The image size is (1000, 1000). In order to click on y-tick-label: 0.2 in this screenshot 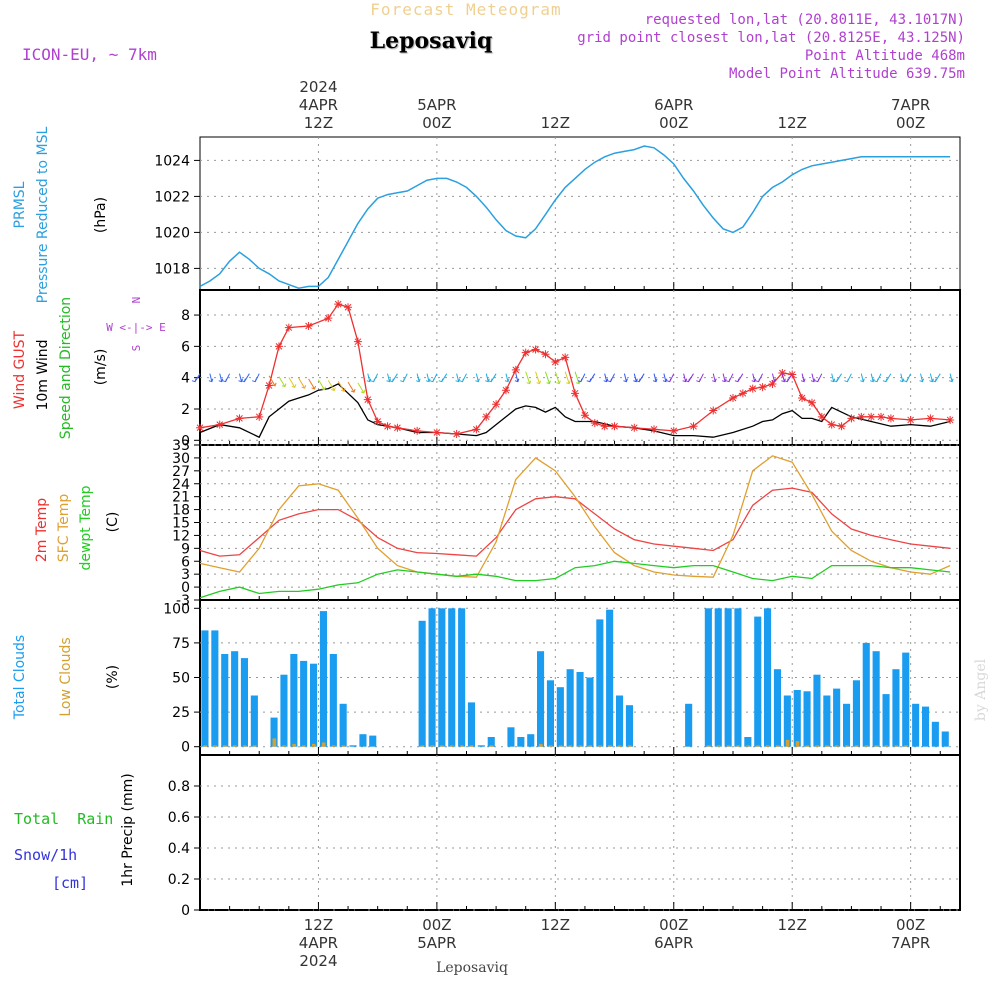, I will do `click(179, 880)`.